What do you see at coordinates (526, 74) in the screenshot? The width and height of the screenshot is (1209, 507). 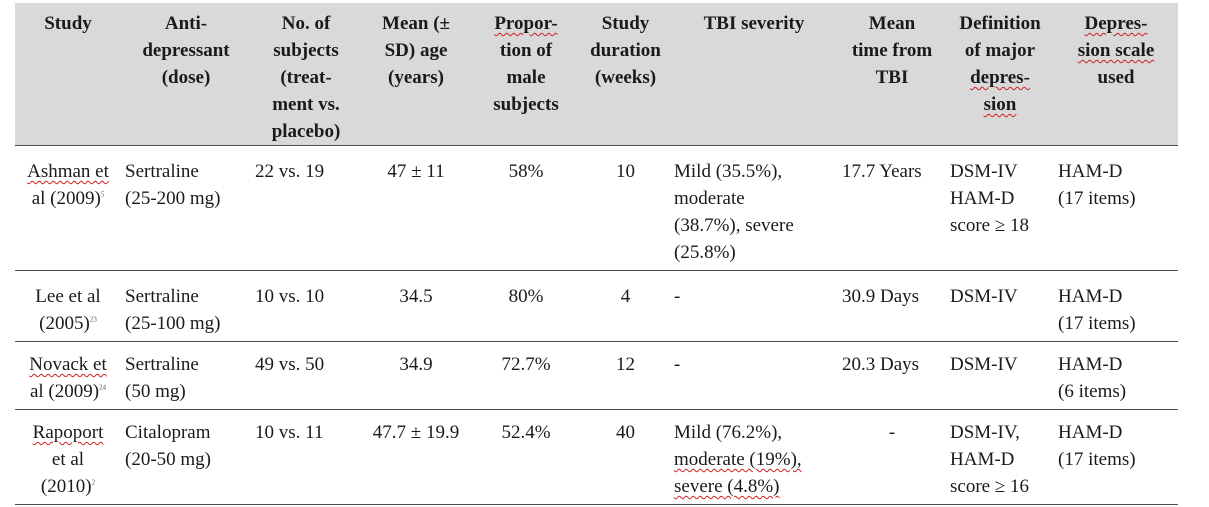 I see `header-male-proportion: Propor-tion of male subjects` at bounding box center [526, 74].